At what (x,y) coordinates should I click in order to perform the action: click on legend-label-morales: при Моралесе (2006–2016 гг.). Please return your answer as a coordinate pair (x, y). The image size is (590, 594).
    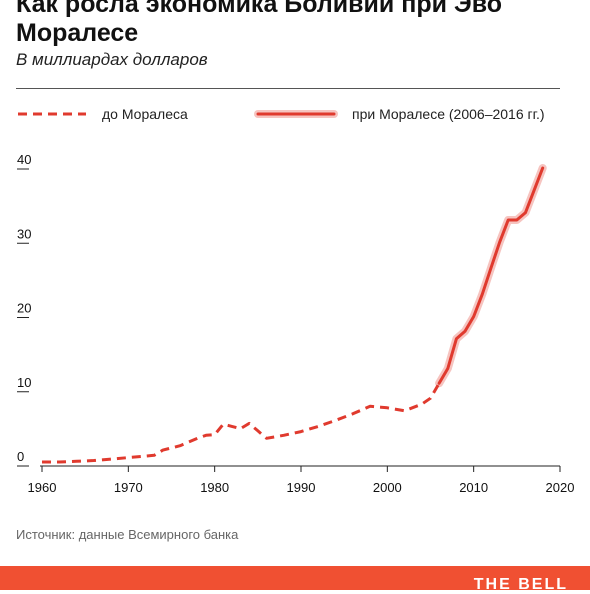
    Looking at the image, I should click on (448, 114).